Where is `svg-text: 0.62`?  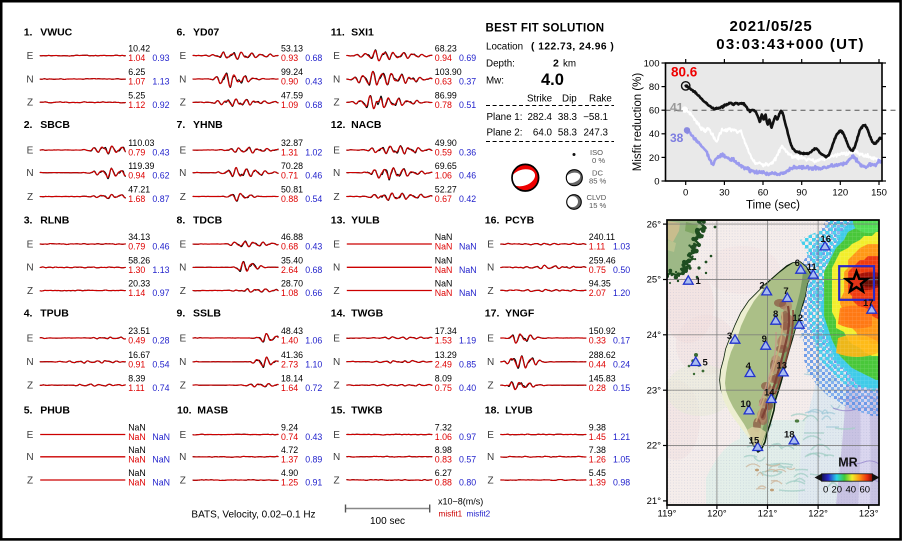
svg-text: 0.62 is located at coordinates (160, 175).